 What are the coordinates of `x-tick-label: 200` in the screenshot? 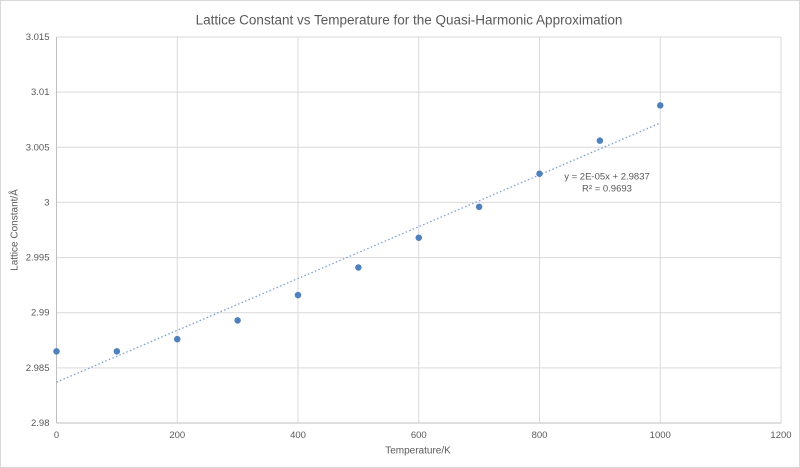 It's located at (177, 435).